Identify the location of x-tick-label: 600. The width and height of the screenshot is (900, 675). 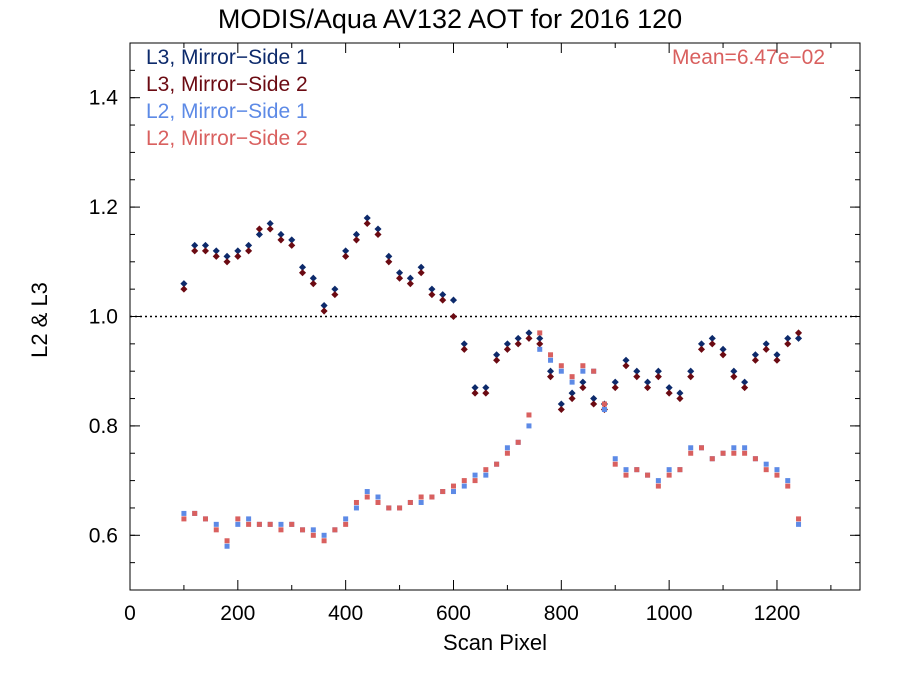
(453, 613).